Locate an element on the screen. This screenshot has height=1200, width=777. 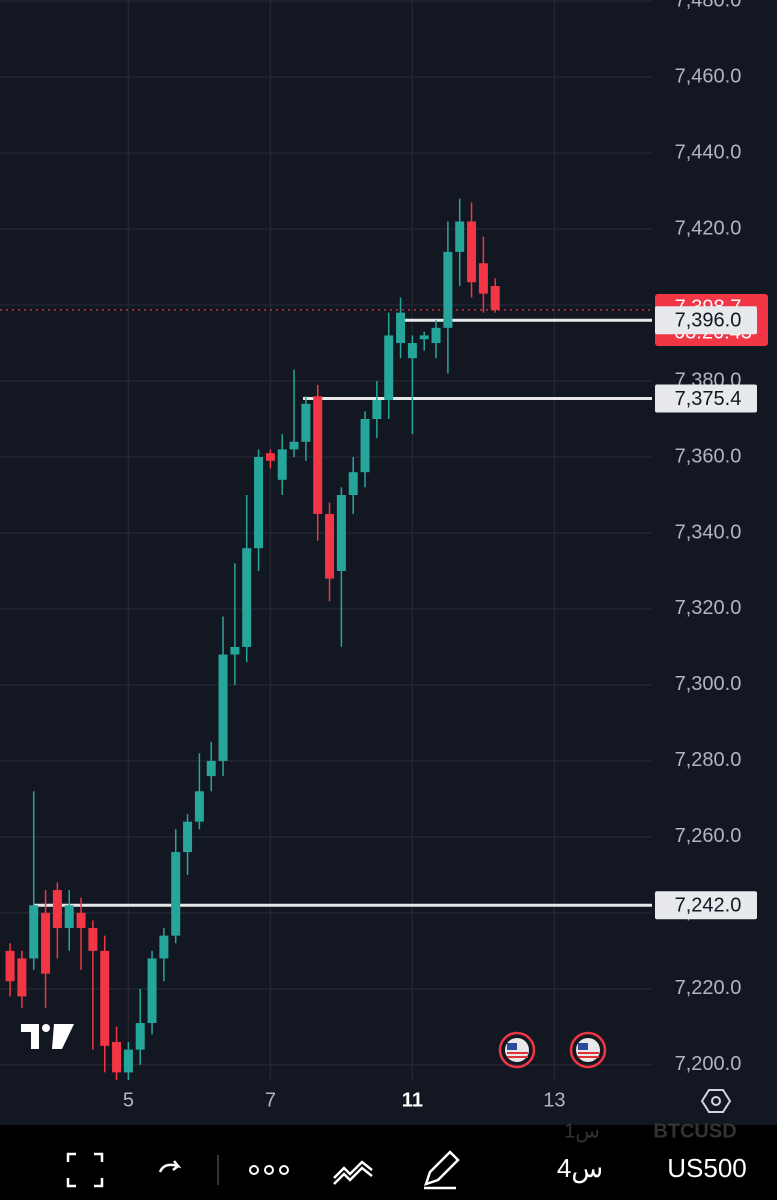
x-tick-label: 7 is located at coordinates (270, 1100).